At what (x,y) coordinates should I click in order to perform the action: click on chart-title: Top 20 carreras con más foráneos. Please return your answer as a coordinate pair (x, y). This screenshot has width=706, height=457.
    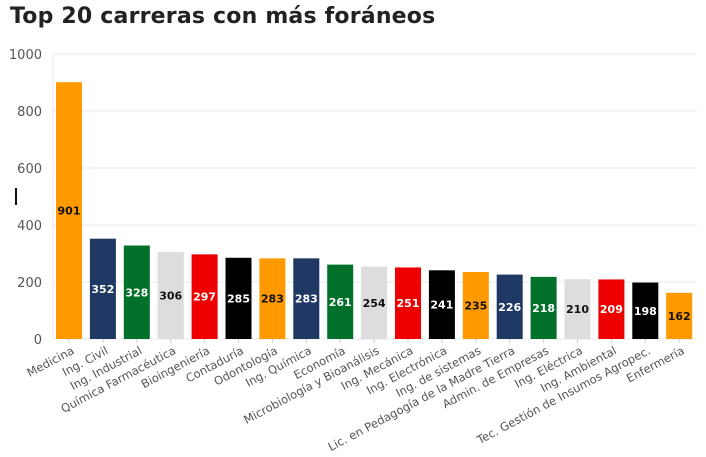
    Looking at the image, I should click on (223, 16).